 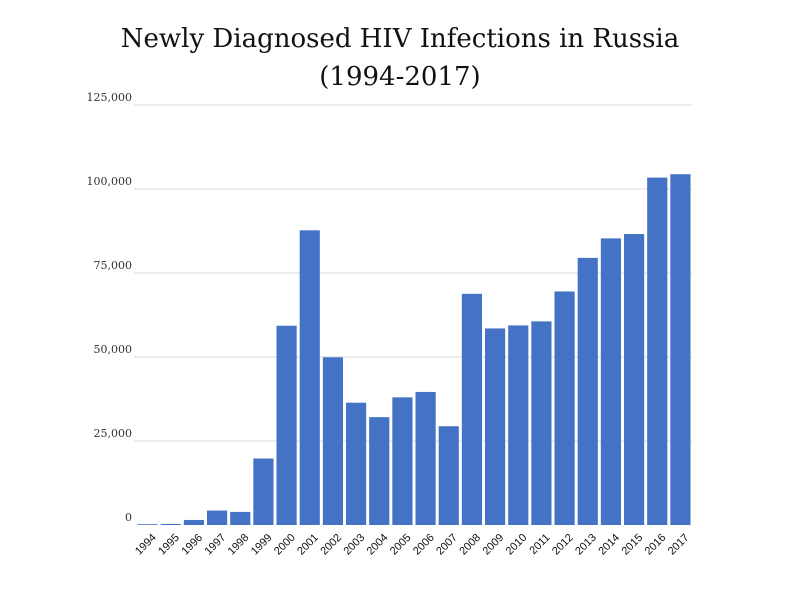 What do you see at coordinates (400, 39) in the screenshot?
I see `chart-title: Newly Diagnosed HIV Infections in Russia` at bounding box center [400, 39].